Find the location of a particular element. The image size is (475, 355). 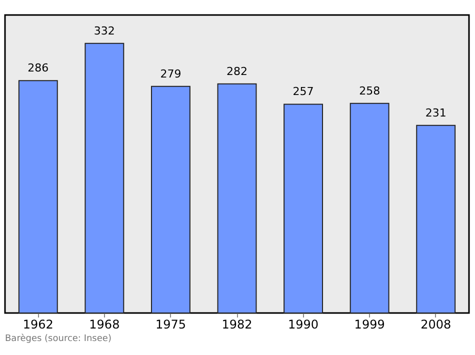

data-label: 279 is located at coordinates (171, 73).